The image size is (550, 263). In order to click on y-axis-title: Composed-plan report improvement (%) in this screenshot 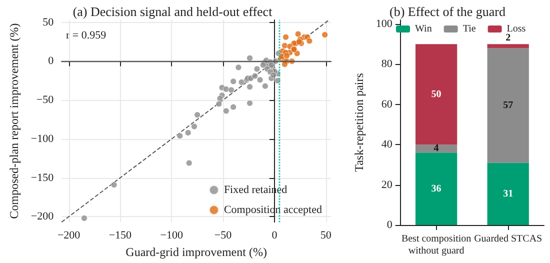, I will do `click(14, 121)`.